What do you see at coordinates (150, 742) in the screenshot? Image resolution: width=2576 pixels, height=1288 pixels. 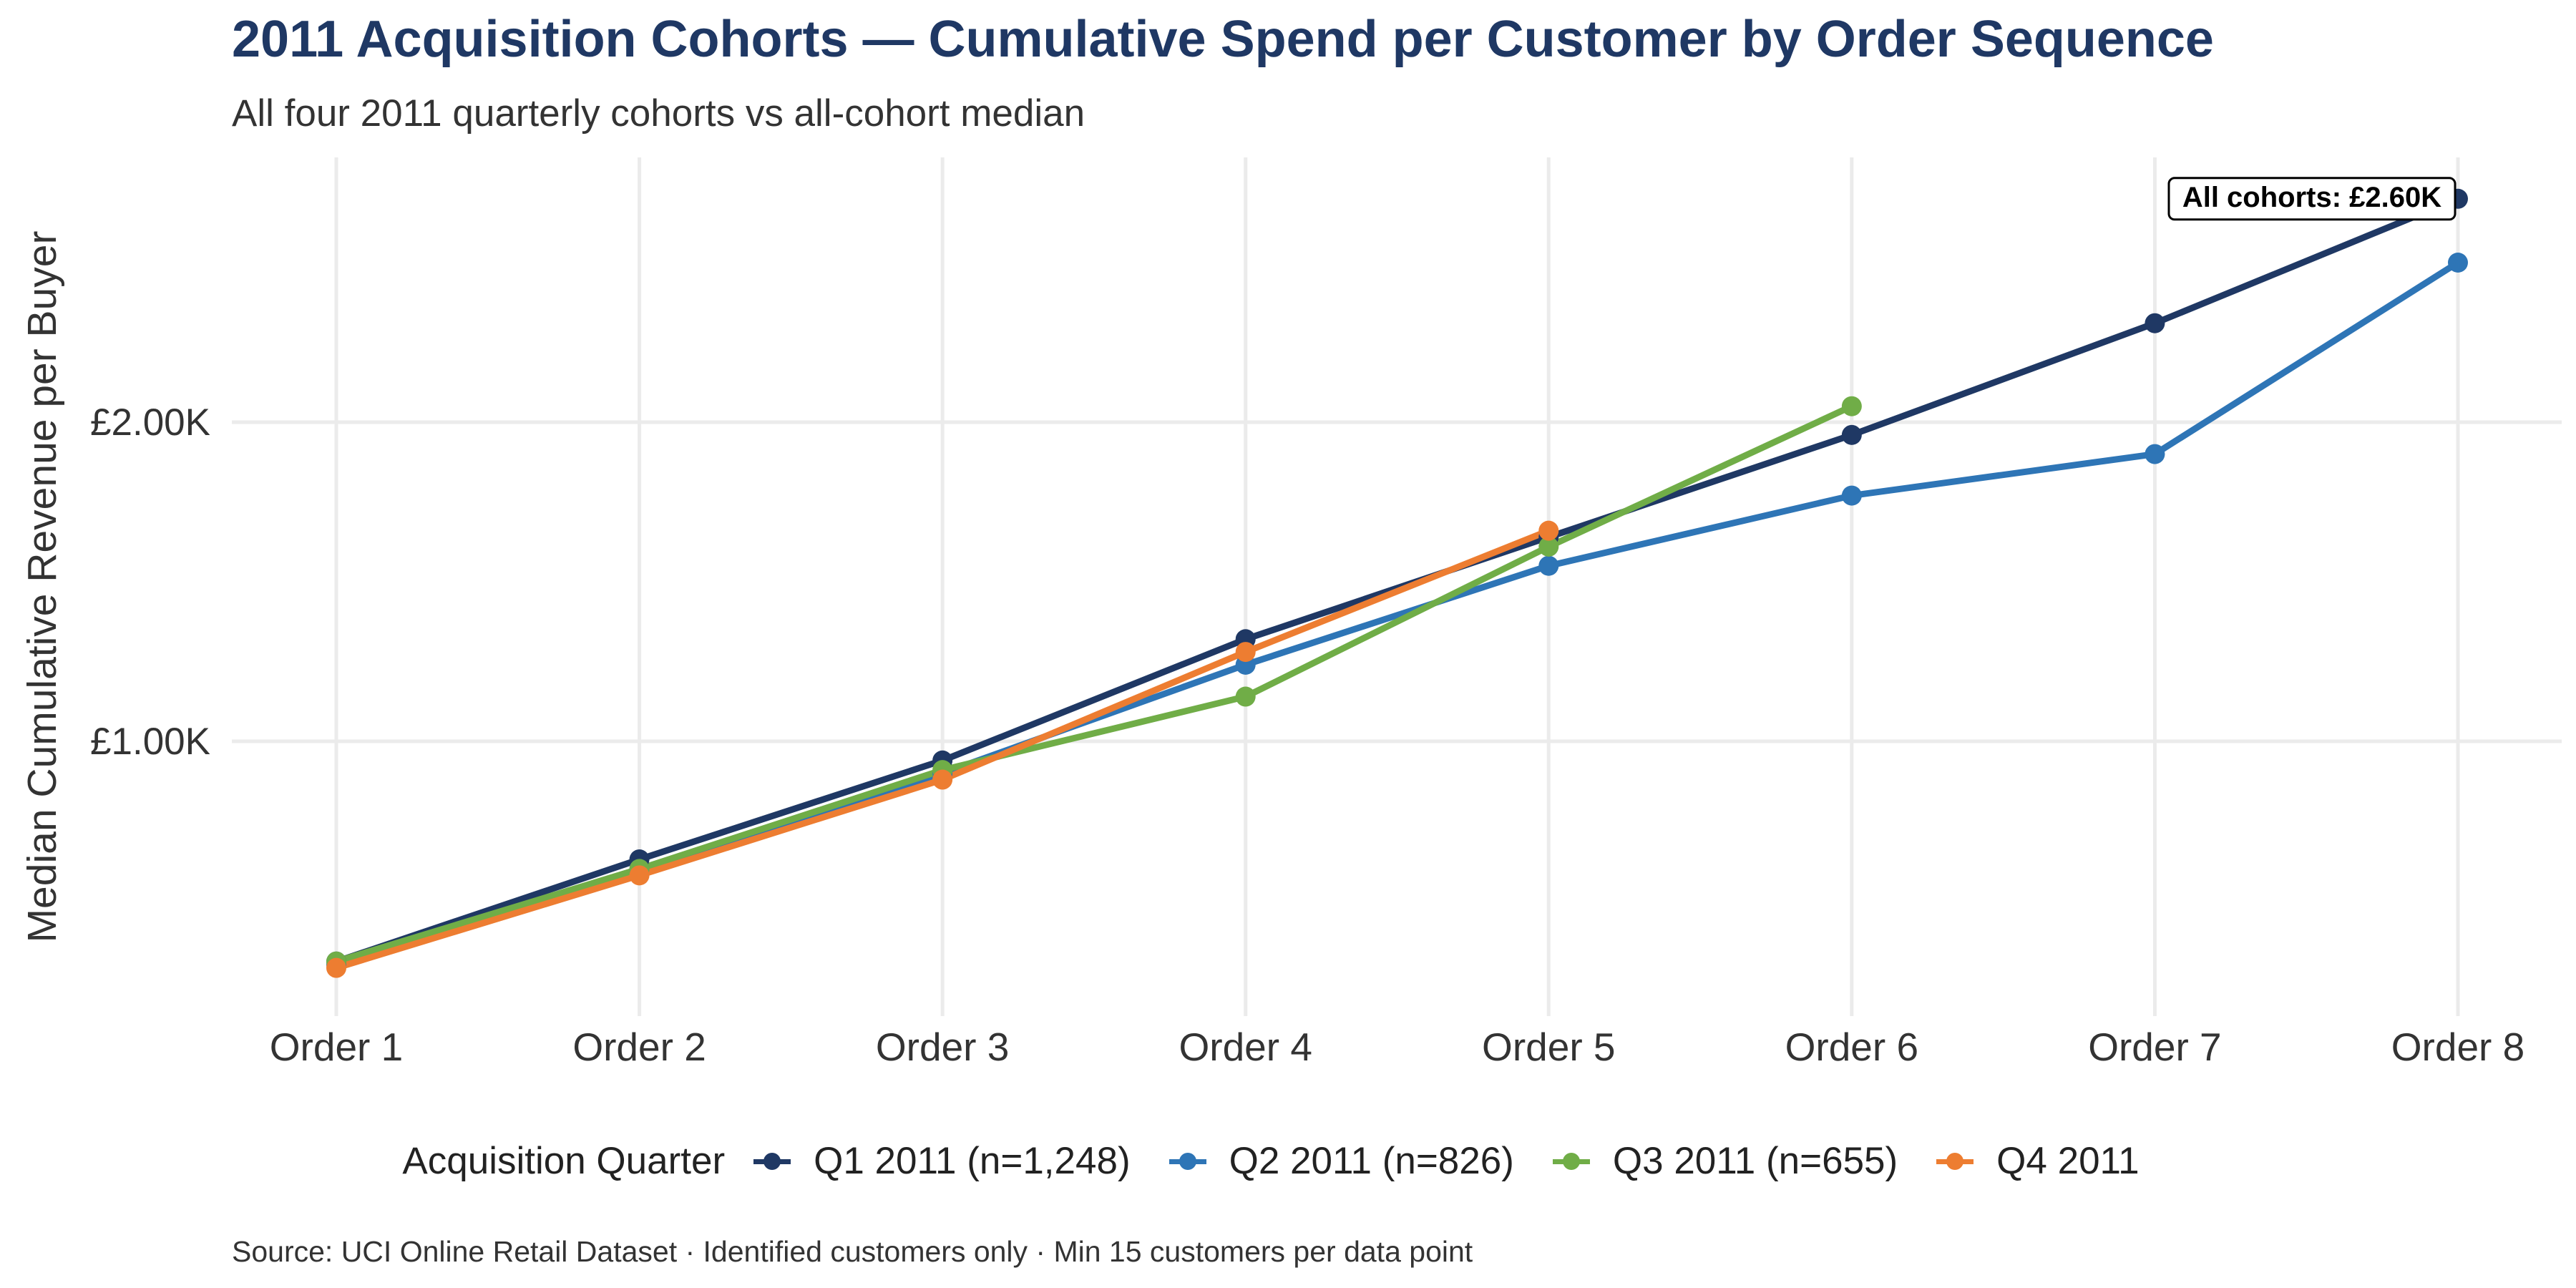 I see `y-tick-label: £1.00K` at bounding box center [150, 742].